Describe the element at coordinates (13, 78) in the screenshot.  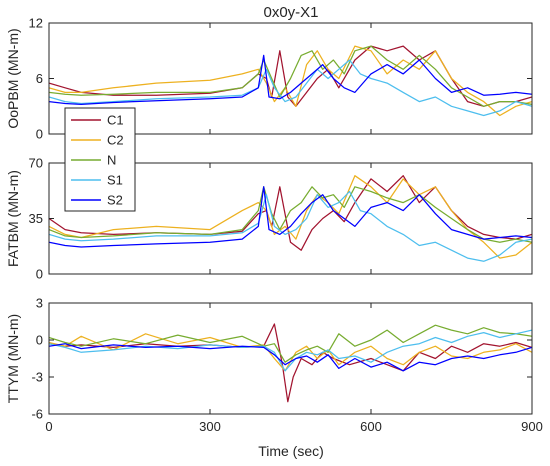
I see `y-axis-label: OoPBM (MN-m)` at that location.